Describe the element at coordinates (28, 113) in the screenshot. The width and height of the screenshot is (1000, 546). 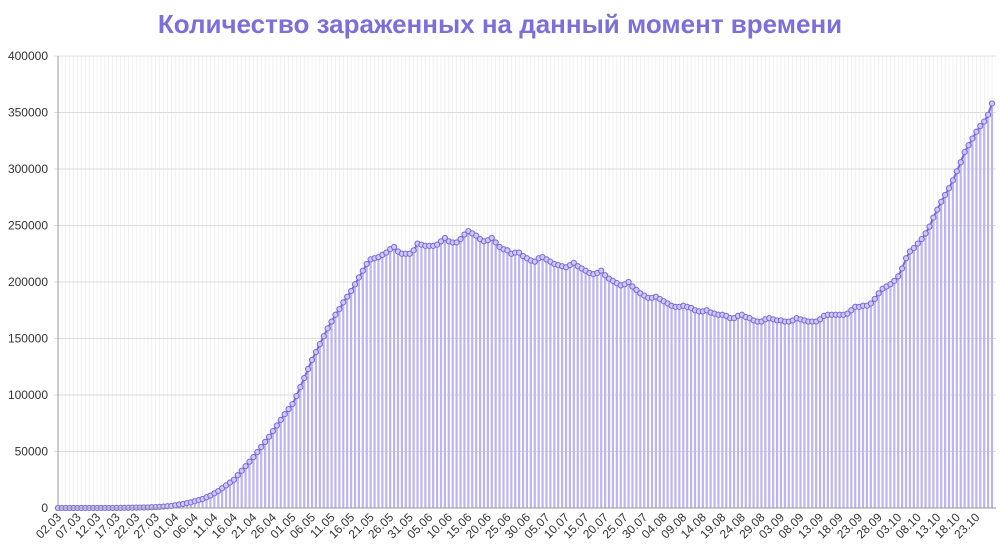
I see `y-tick-label: 350000` at that location.